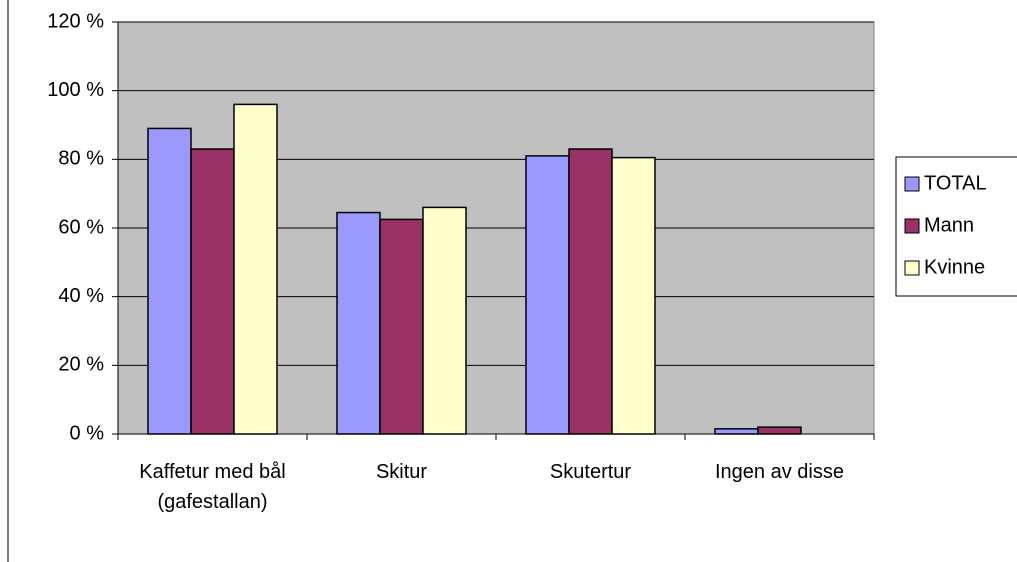 Image resolution: width=1017 pixels, height=562 pixels. I want to click on legend-label: TOTAL, so click(955, 183).